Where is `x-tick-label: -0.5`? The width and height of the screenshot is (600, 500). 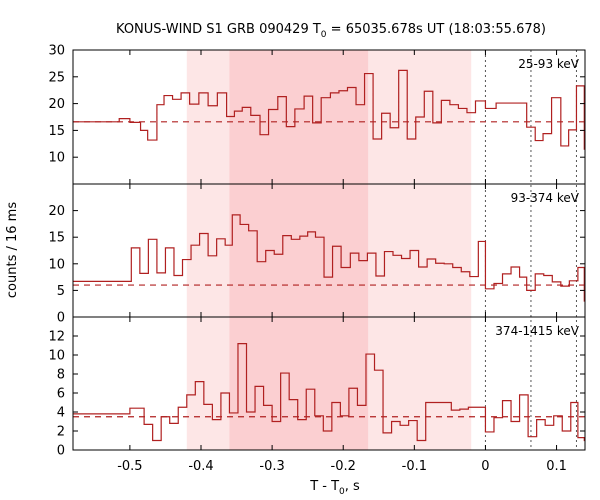 x-tick-label: -0.5 is located at coordinates (129, 466).